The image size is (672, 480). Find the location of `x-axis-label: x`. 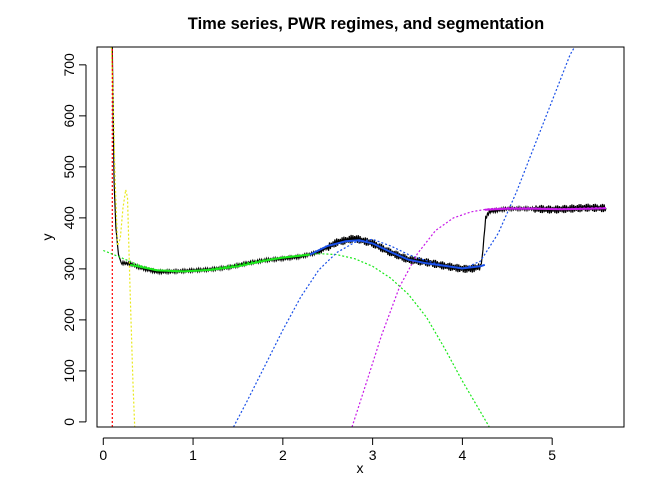

x-axis-label: x is located at coordinates (360, 468).